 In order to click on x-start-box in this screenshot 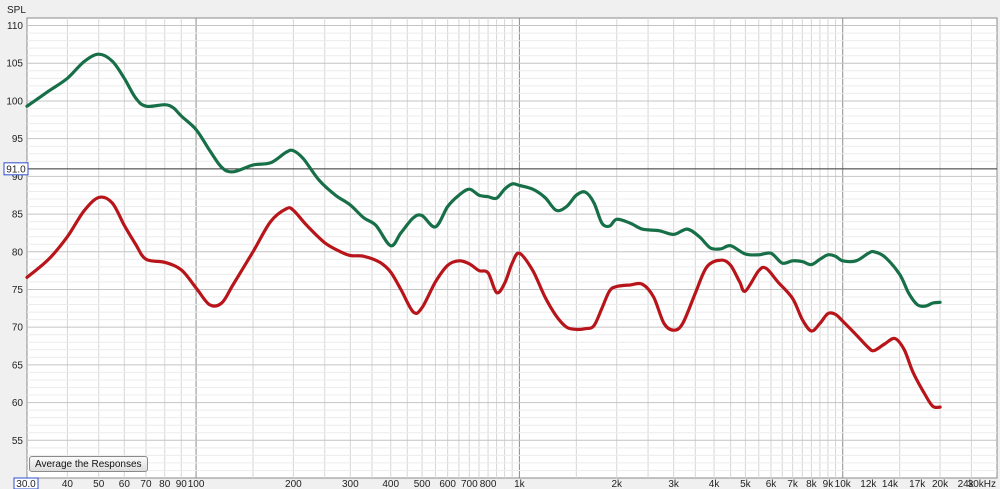, I will do `click(26, 483)`.